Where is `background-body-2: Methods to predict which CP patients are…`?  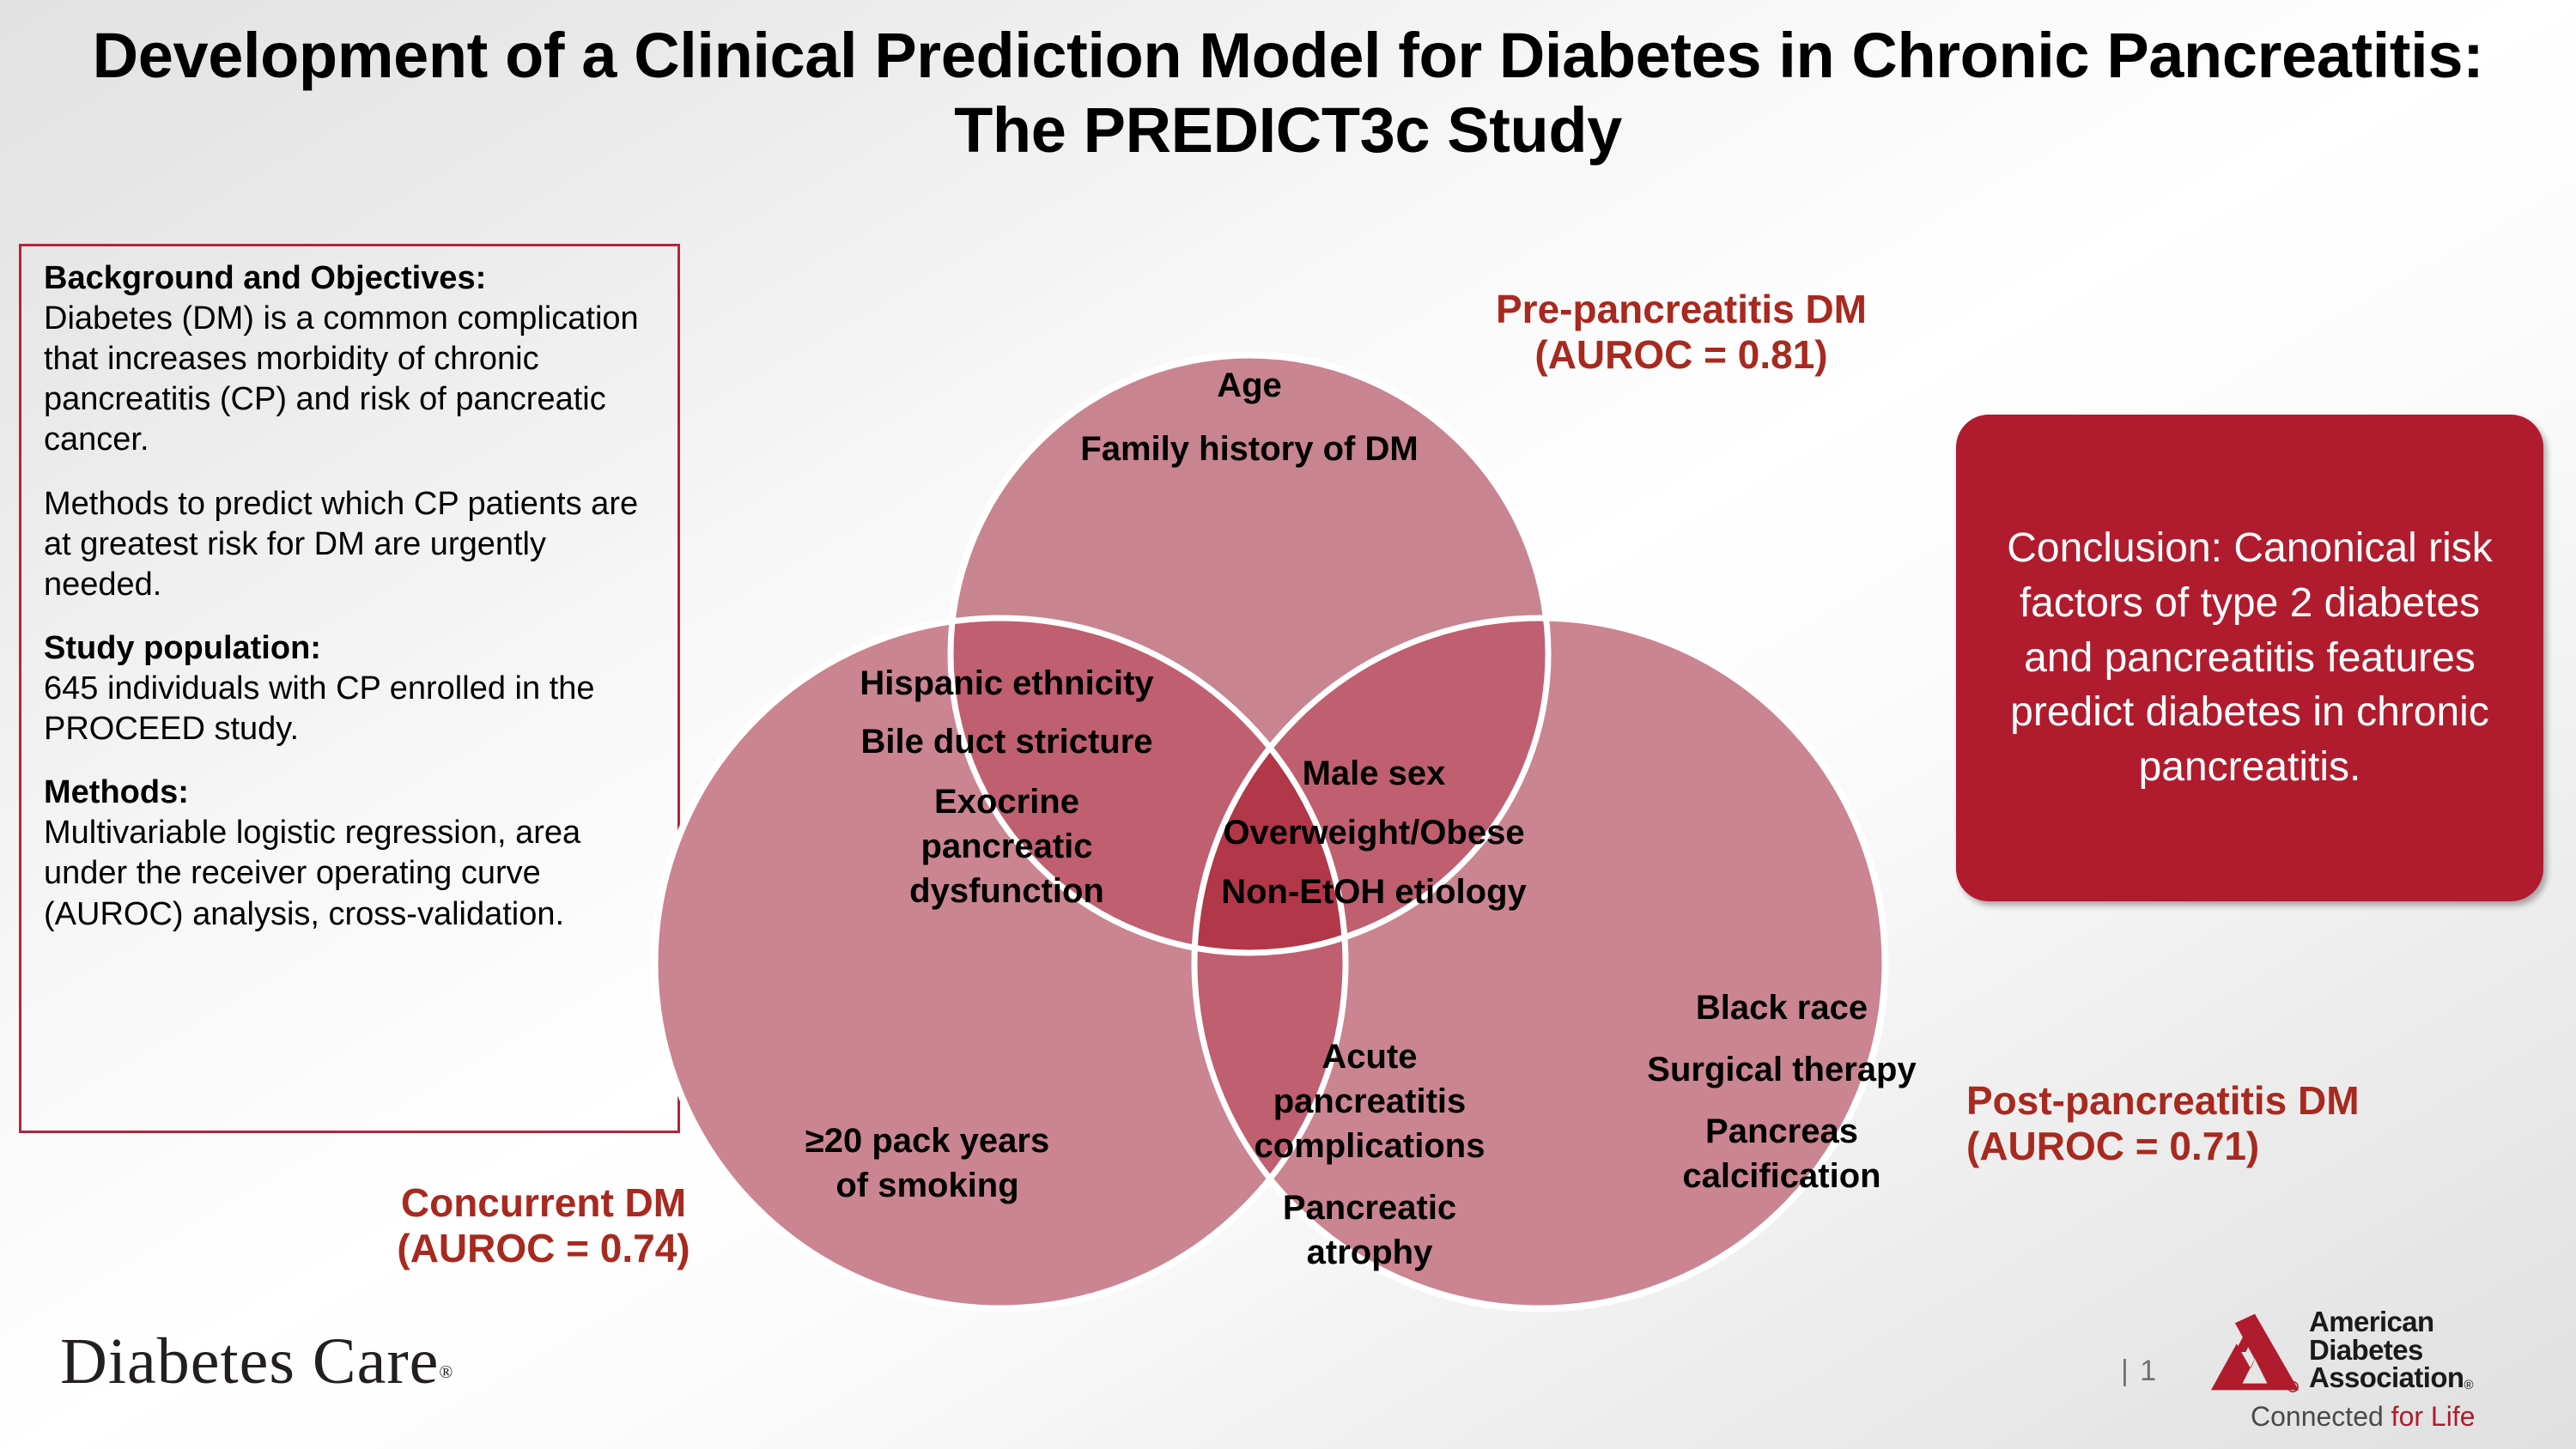 background-body-2: Methods to predict which CP patients are… is located at coordinates (342, 544).